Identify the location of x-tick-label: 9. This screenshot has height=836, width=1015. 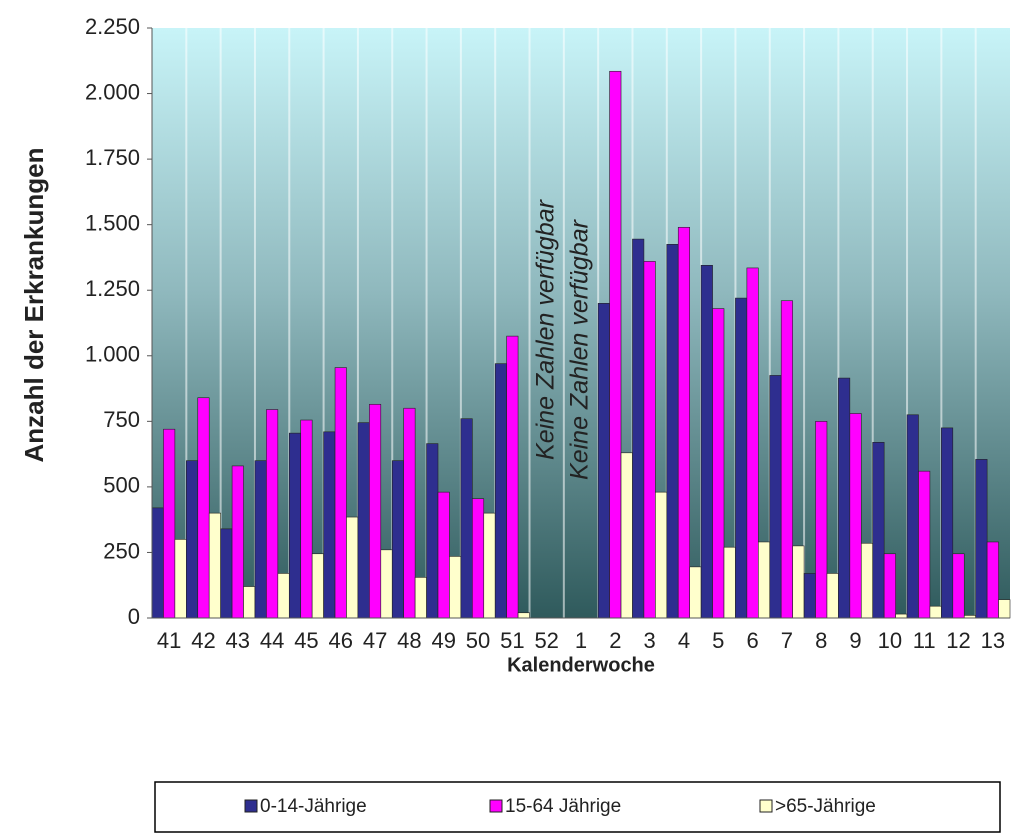
(855, 640).